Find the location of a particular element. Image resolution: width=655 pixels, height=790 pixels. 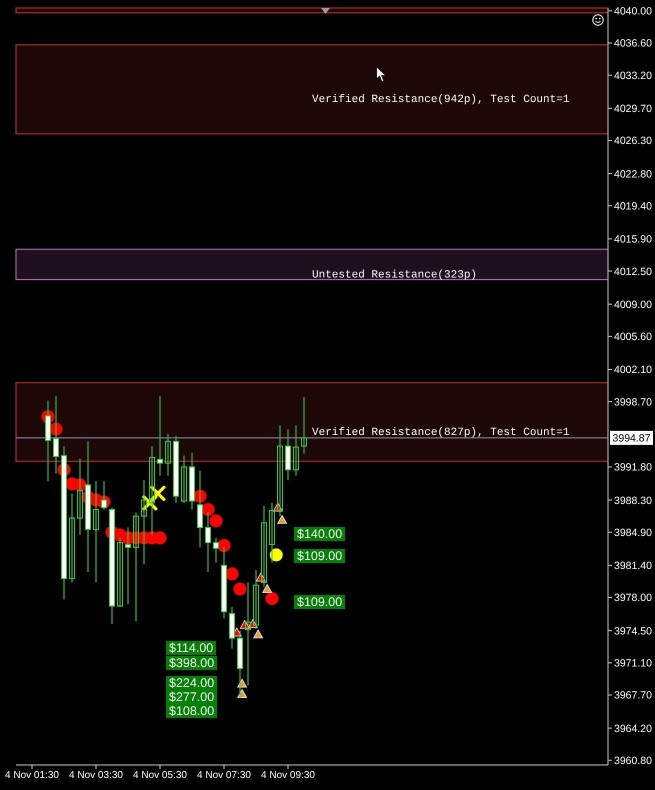

y-tick-label: 3991.80 is located at coordinates (633, 468).